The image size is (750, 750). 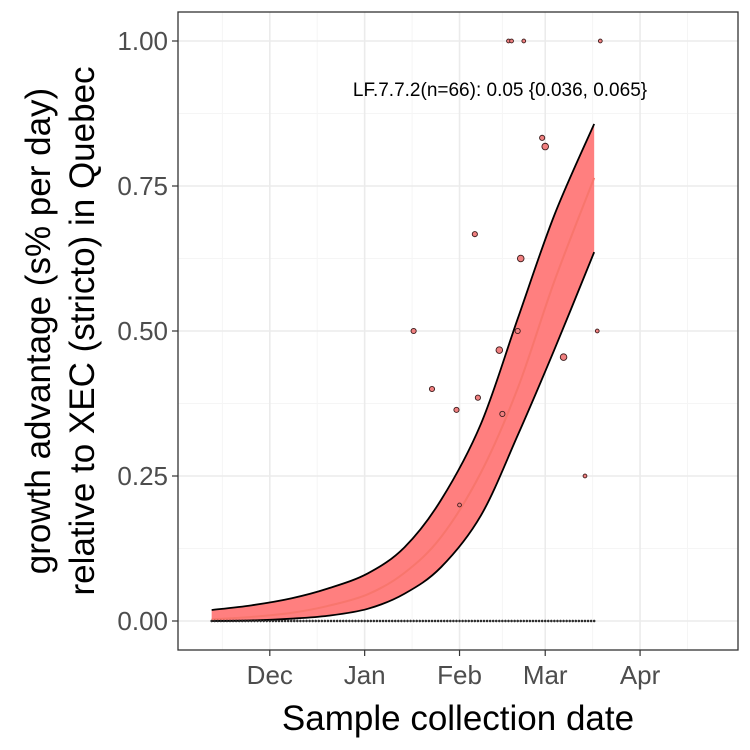 What do you see at coordinates (640, 675) in the screenshot?
I see `x-tick-label: Apr` at bounding box center [640, 675].